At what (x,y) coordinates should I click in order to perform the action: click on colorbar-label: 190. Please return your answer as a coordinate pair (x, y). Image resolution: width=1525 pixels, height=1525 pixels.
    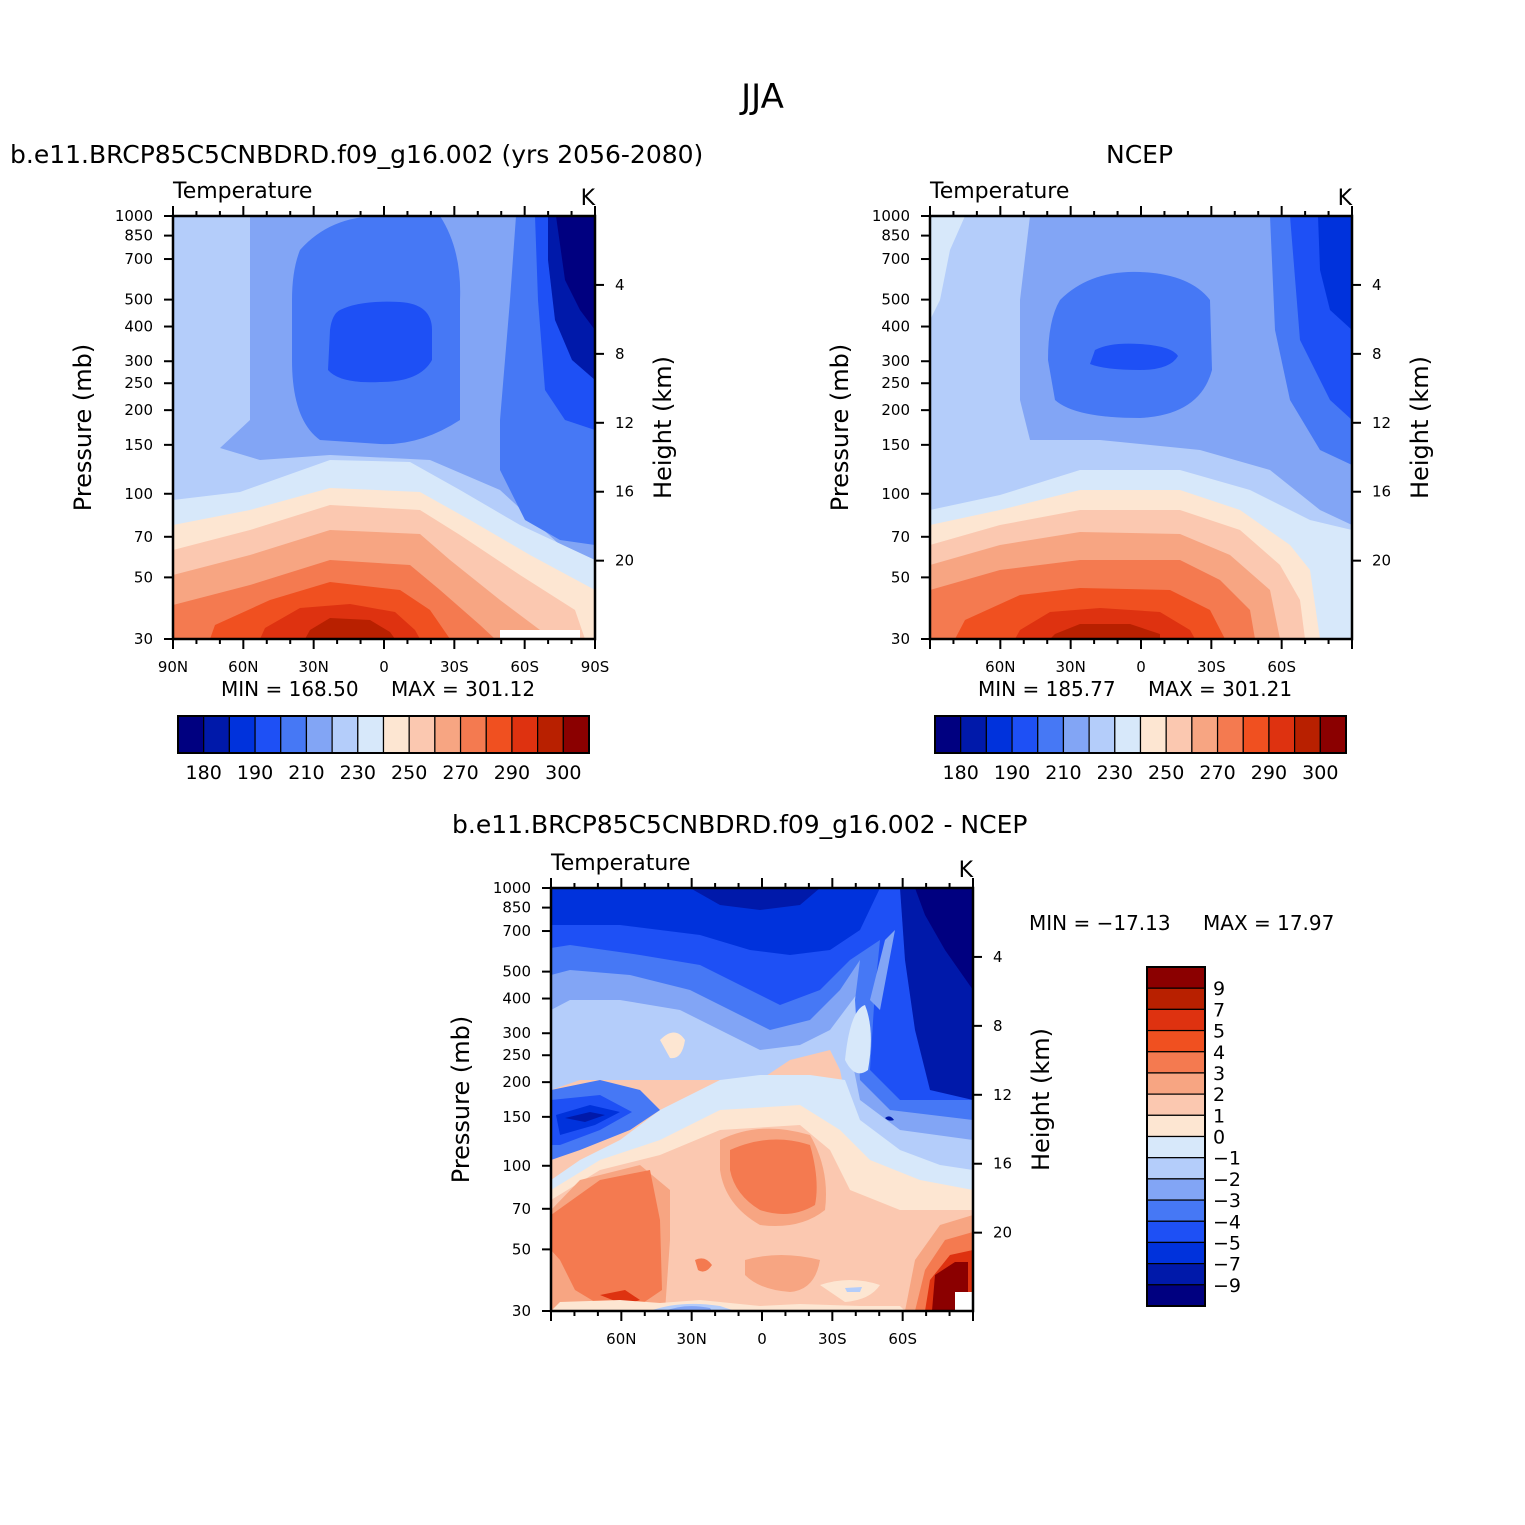
    Looking at the image, I should click on (255, 773).